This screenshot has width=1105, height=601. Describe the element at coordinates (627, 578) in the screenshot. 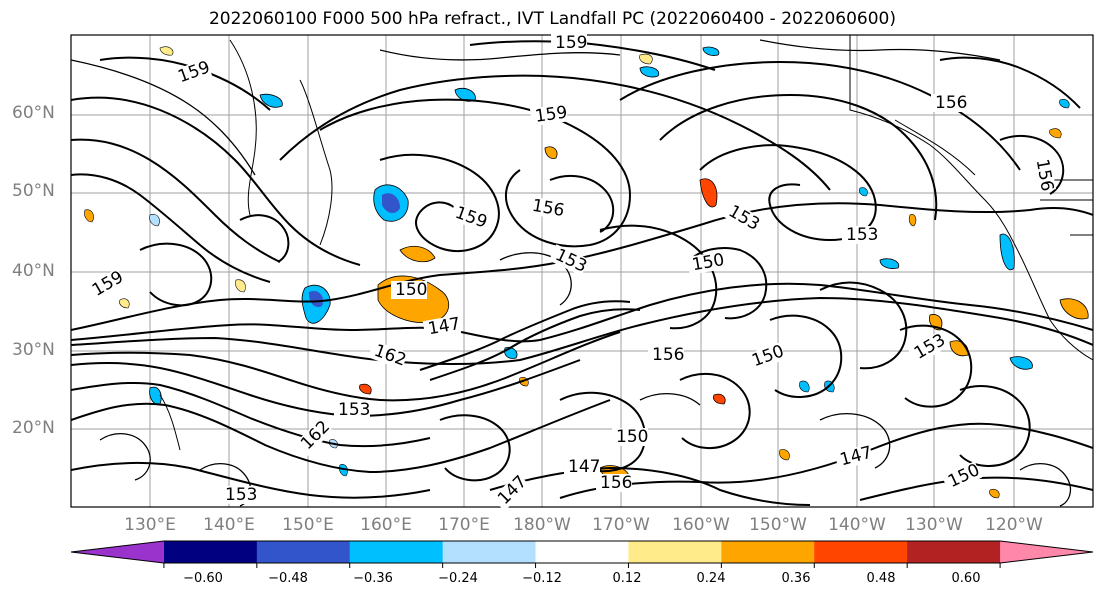

I see `colorbar-tick: 0.12` at that location.